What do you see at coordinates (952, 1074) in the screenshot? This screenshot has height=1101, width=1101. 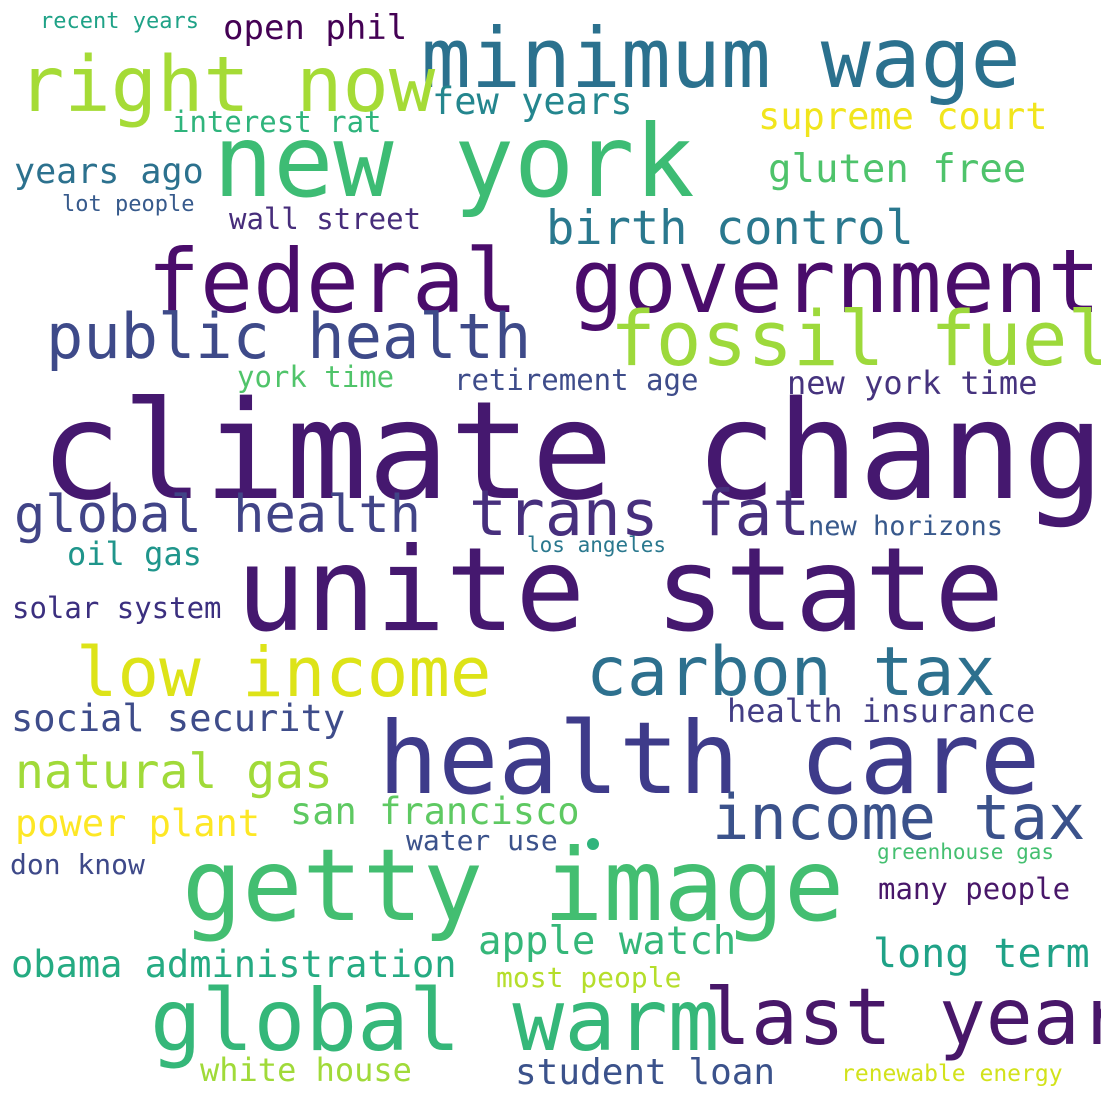 I see `word-renewable-energy: renewable energy` at bounding box center [952, 1074].